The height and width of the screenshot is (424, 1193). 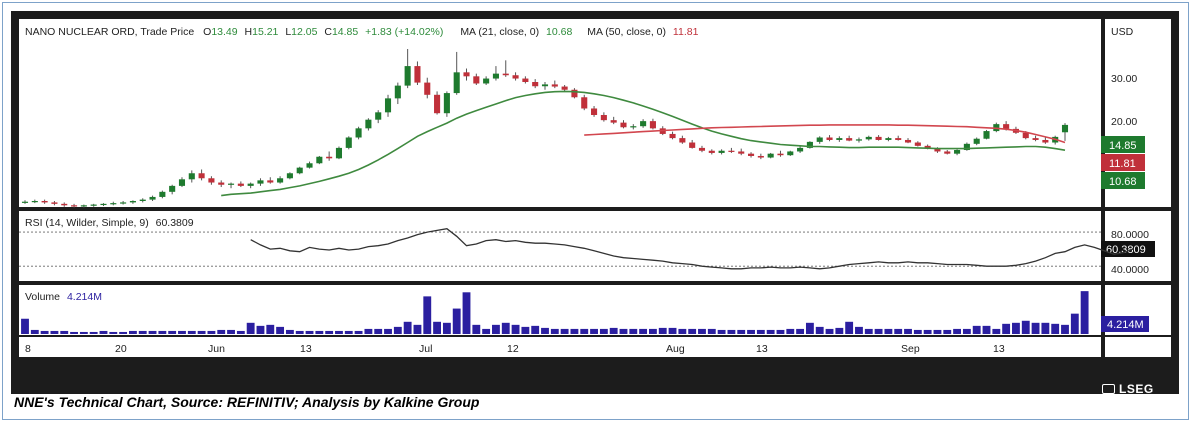 What do you see at coordinates (1108, 389) in the screenshot?
I see `lseg-logo-icon` at bounding box center [1108, 389].